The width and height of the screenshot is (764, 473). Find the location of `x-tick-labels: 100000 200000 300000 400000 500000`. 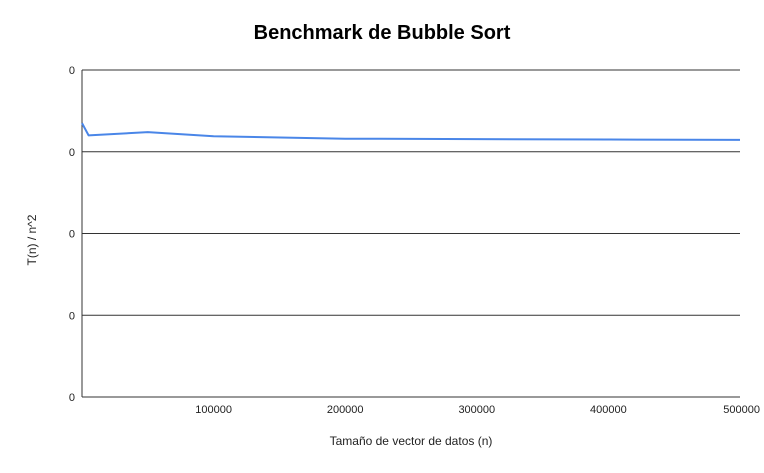

x-tick-labels: 100000 200000 300000 400000 500000 is located at coordinates (477, 410).